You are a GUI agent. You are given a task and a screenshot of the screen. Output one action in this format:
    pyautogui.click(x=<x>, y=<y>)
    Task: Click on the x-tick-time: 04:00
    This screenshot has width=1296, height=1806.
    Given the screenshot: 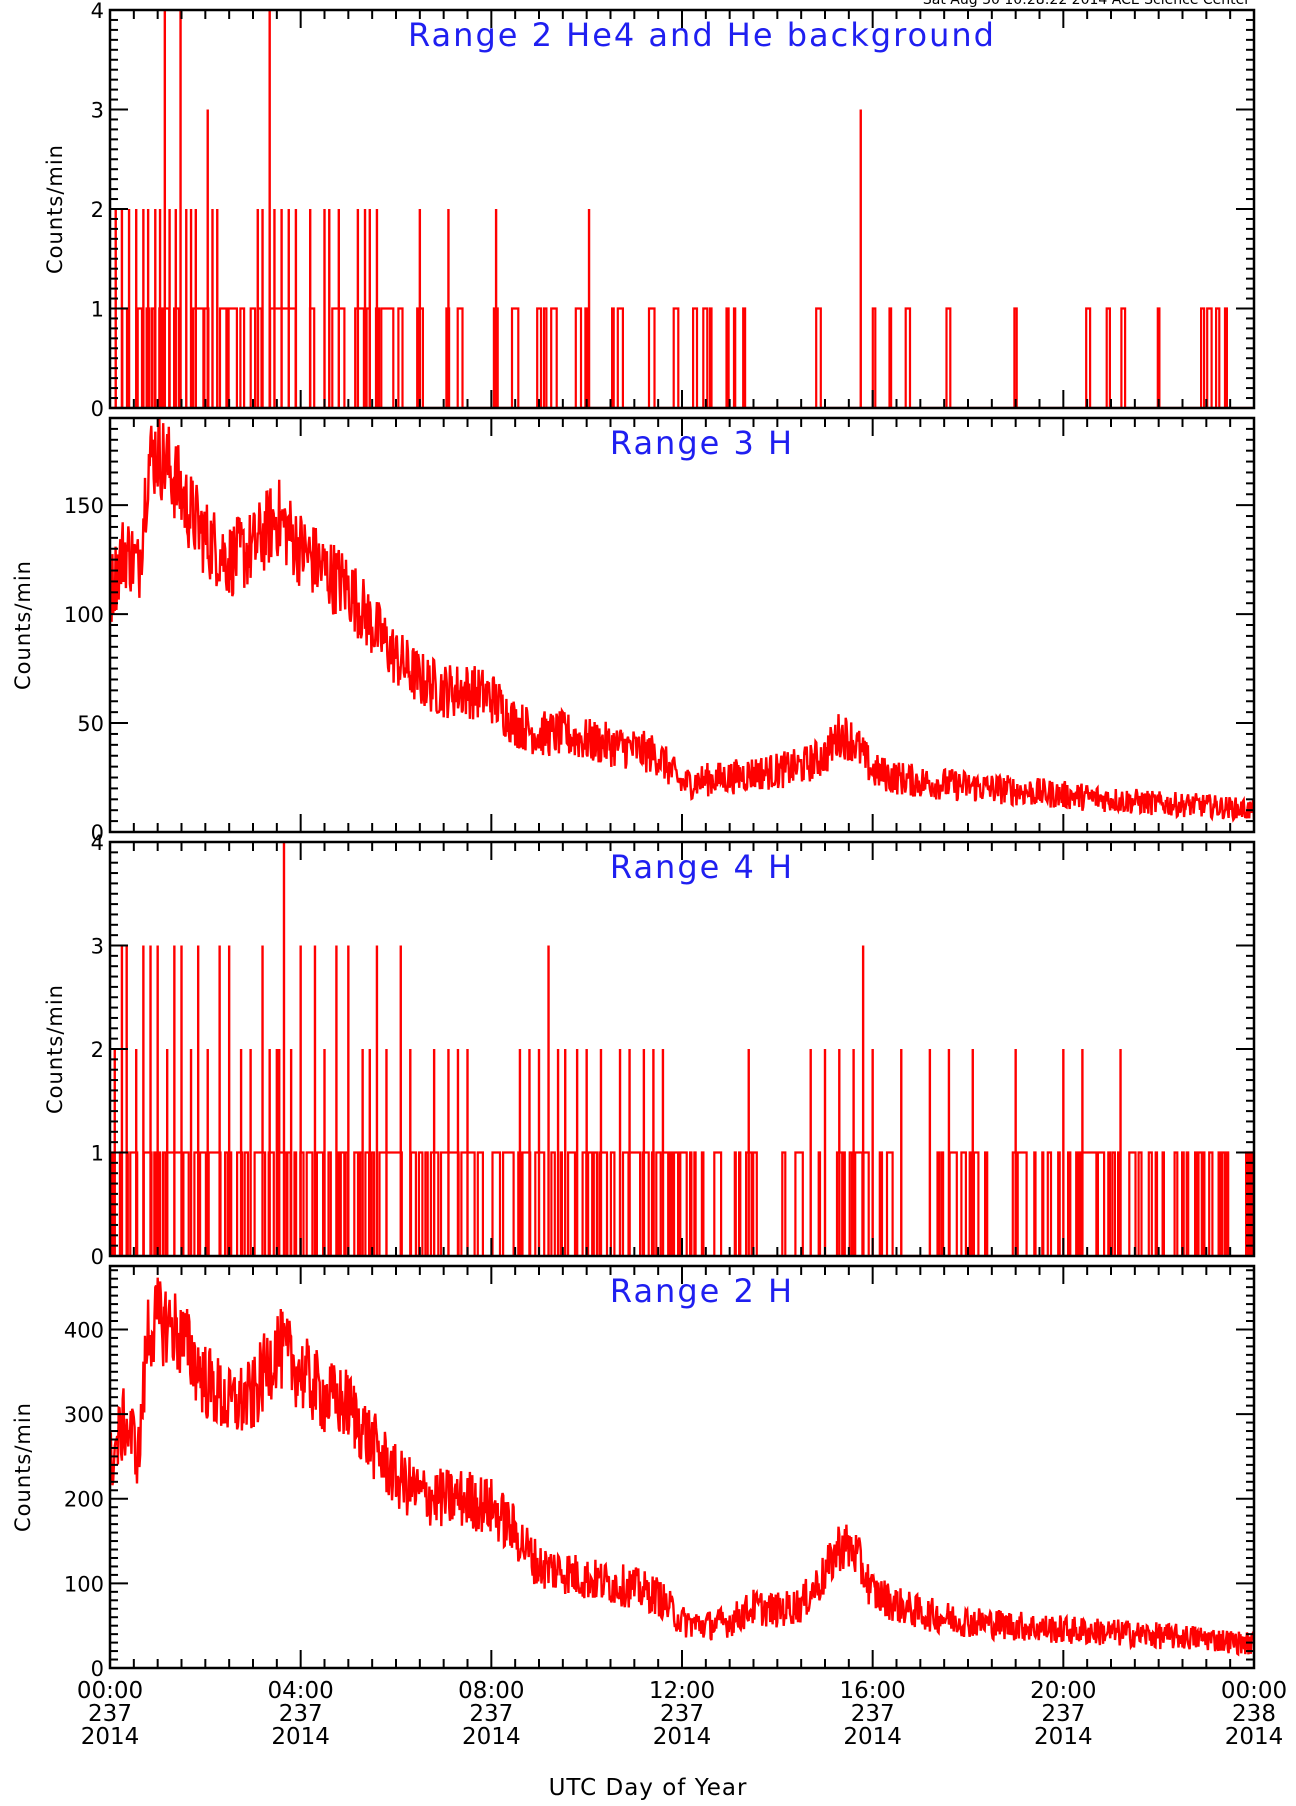 What is the action you would take?
    pyautogui.click(x=301, y=1691)
    